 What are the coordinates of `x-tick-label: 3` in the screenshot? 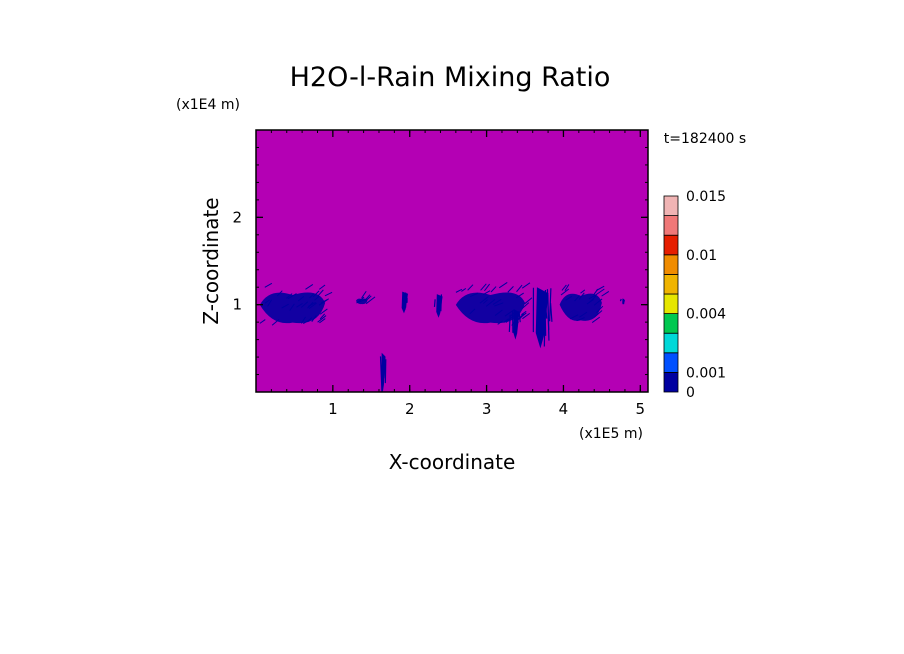 It's located at (487, 409).